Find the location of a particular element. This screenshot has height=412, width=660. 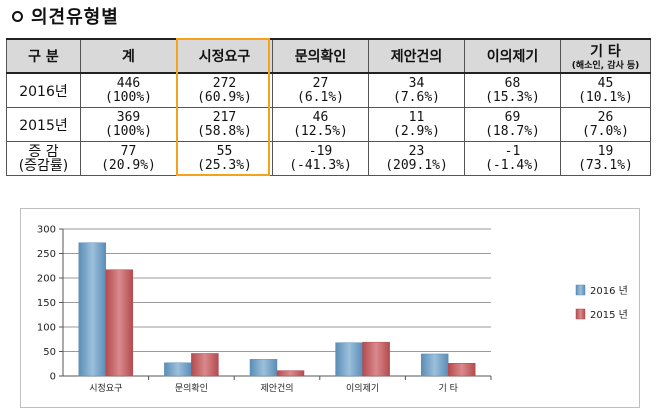

table-cell: 23 (209.1%) is located at coordinates (416, 158).